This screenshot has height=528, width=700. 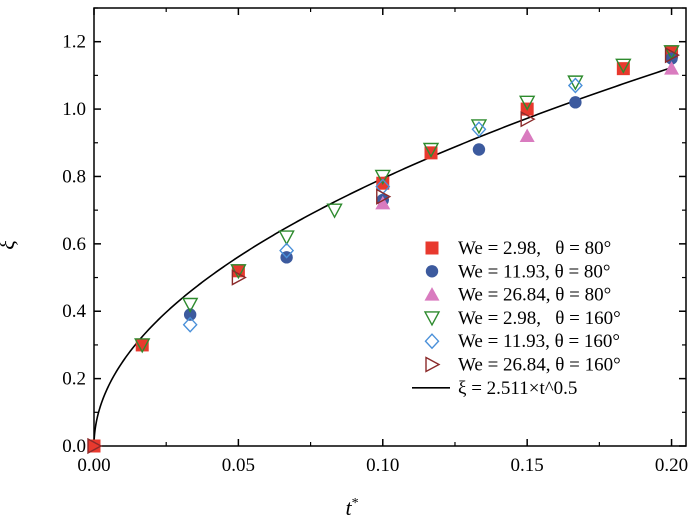 What do you see at coordinates (74, 379) in the screenshot?
I see `y-tick-label-1: 0.2` at bounding box center [74, 379].